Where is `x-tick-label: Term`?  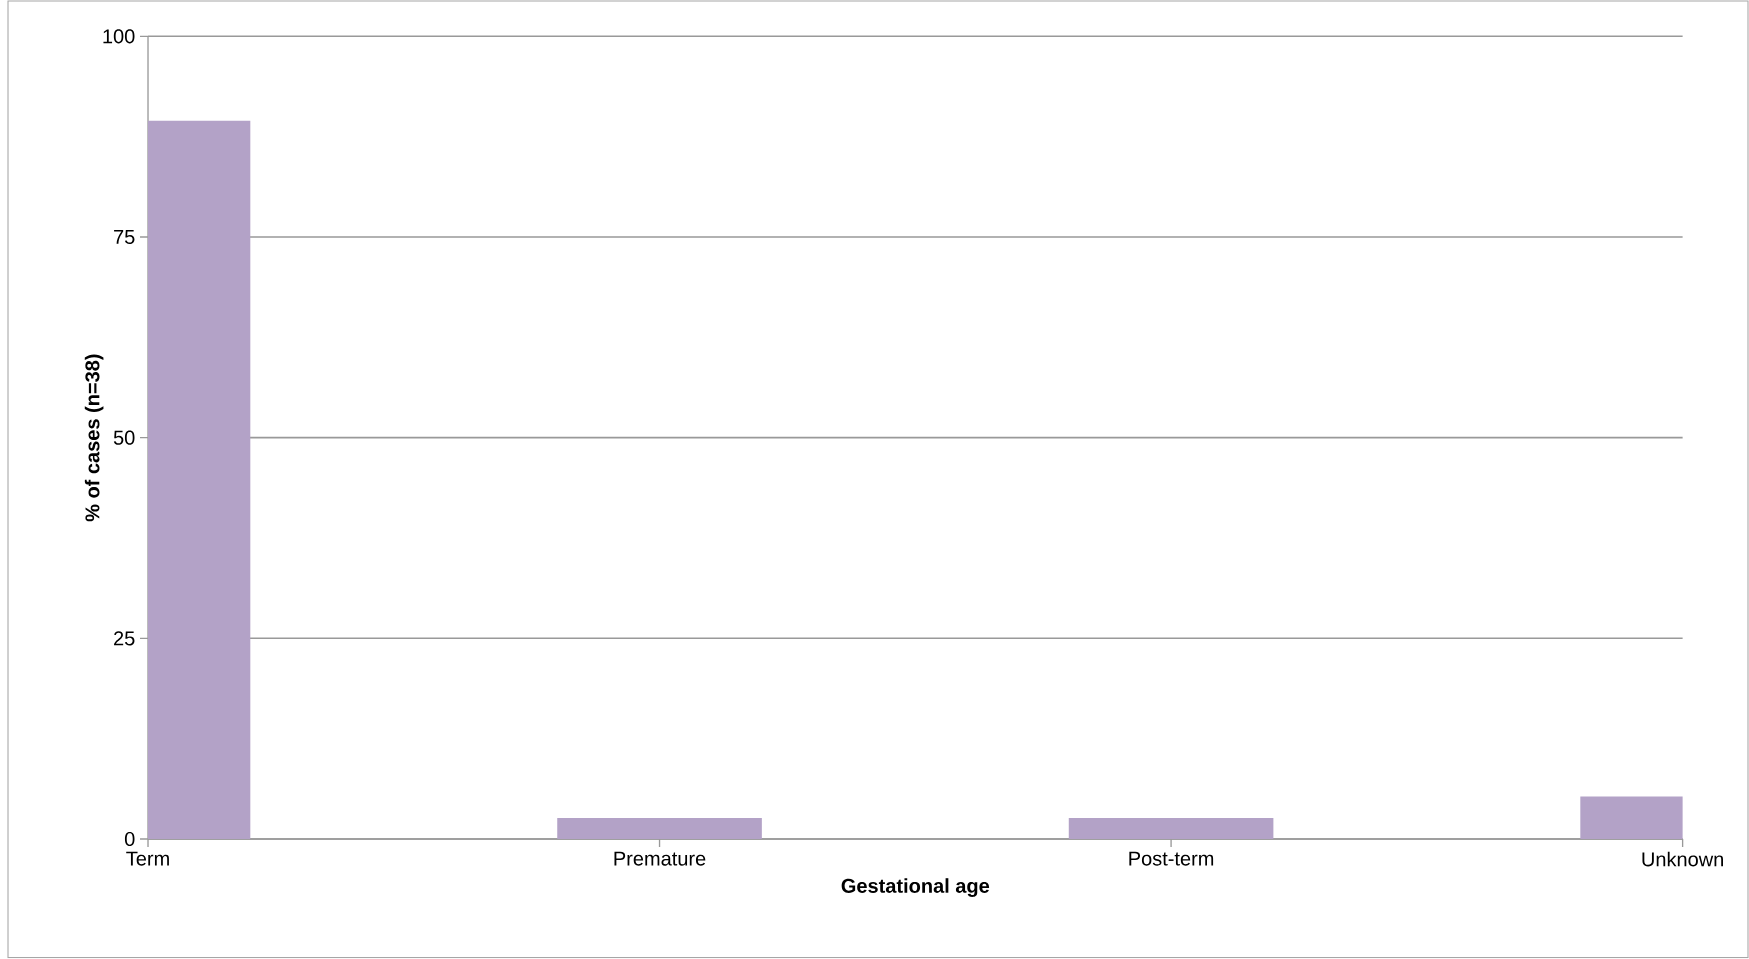
x-tick-label: Term is located at coordinates (147, 858).